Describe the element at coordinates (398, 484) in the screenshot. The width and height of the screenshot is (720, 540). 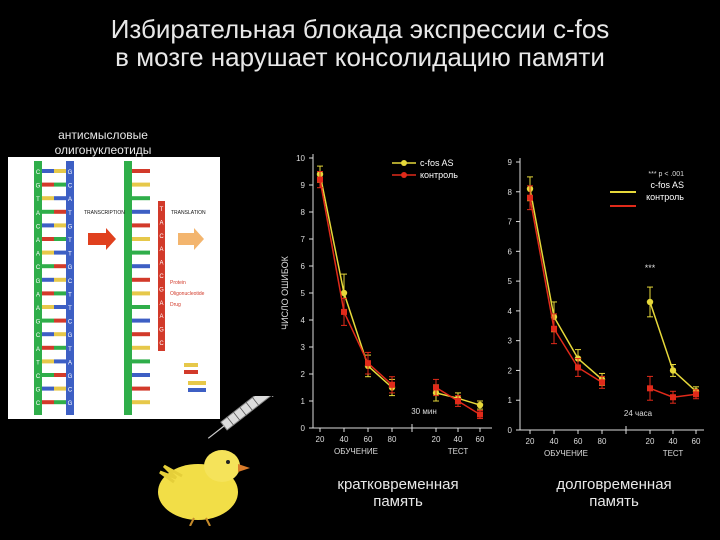
I see `short-term-memory-line1: кратковременная` at that location.